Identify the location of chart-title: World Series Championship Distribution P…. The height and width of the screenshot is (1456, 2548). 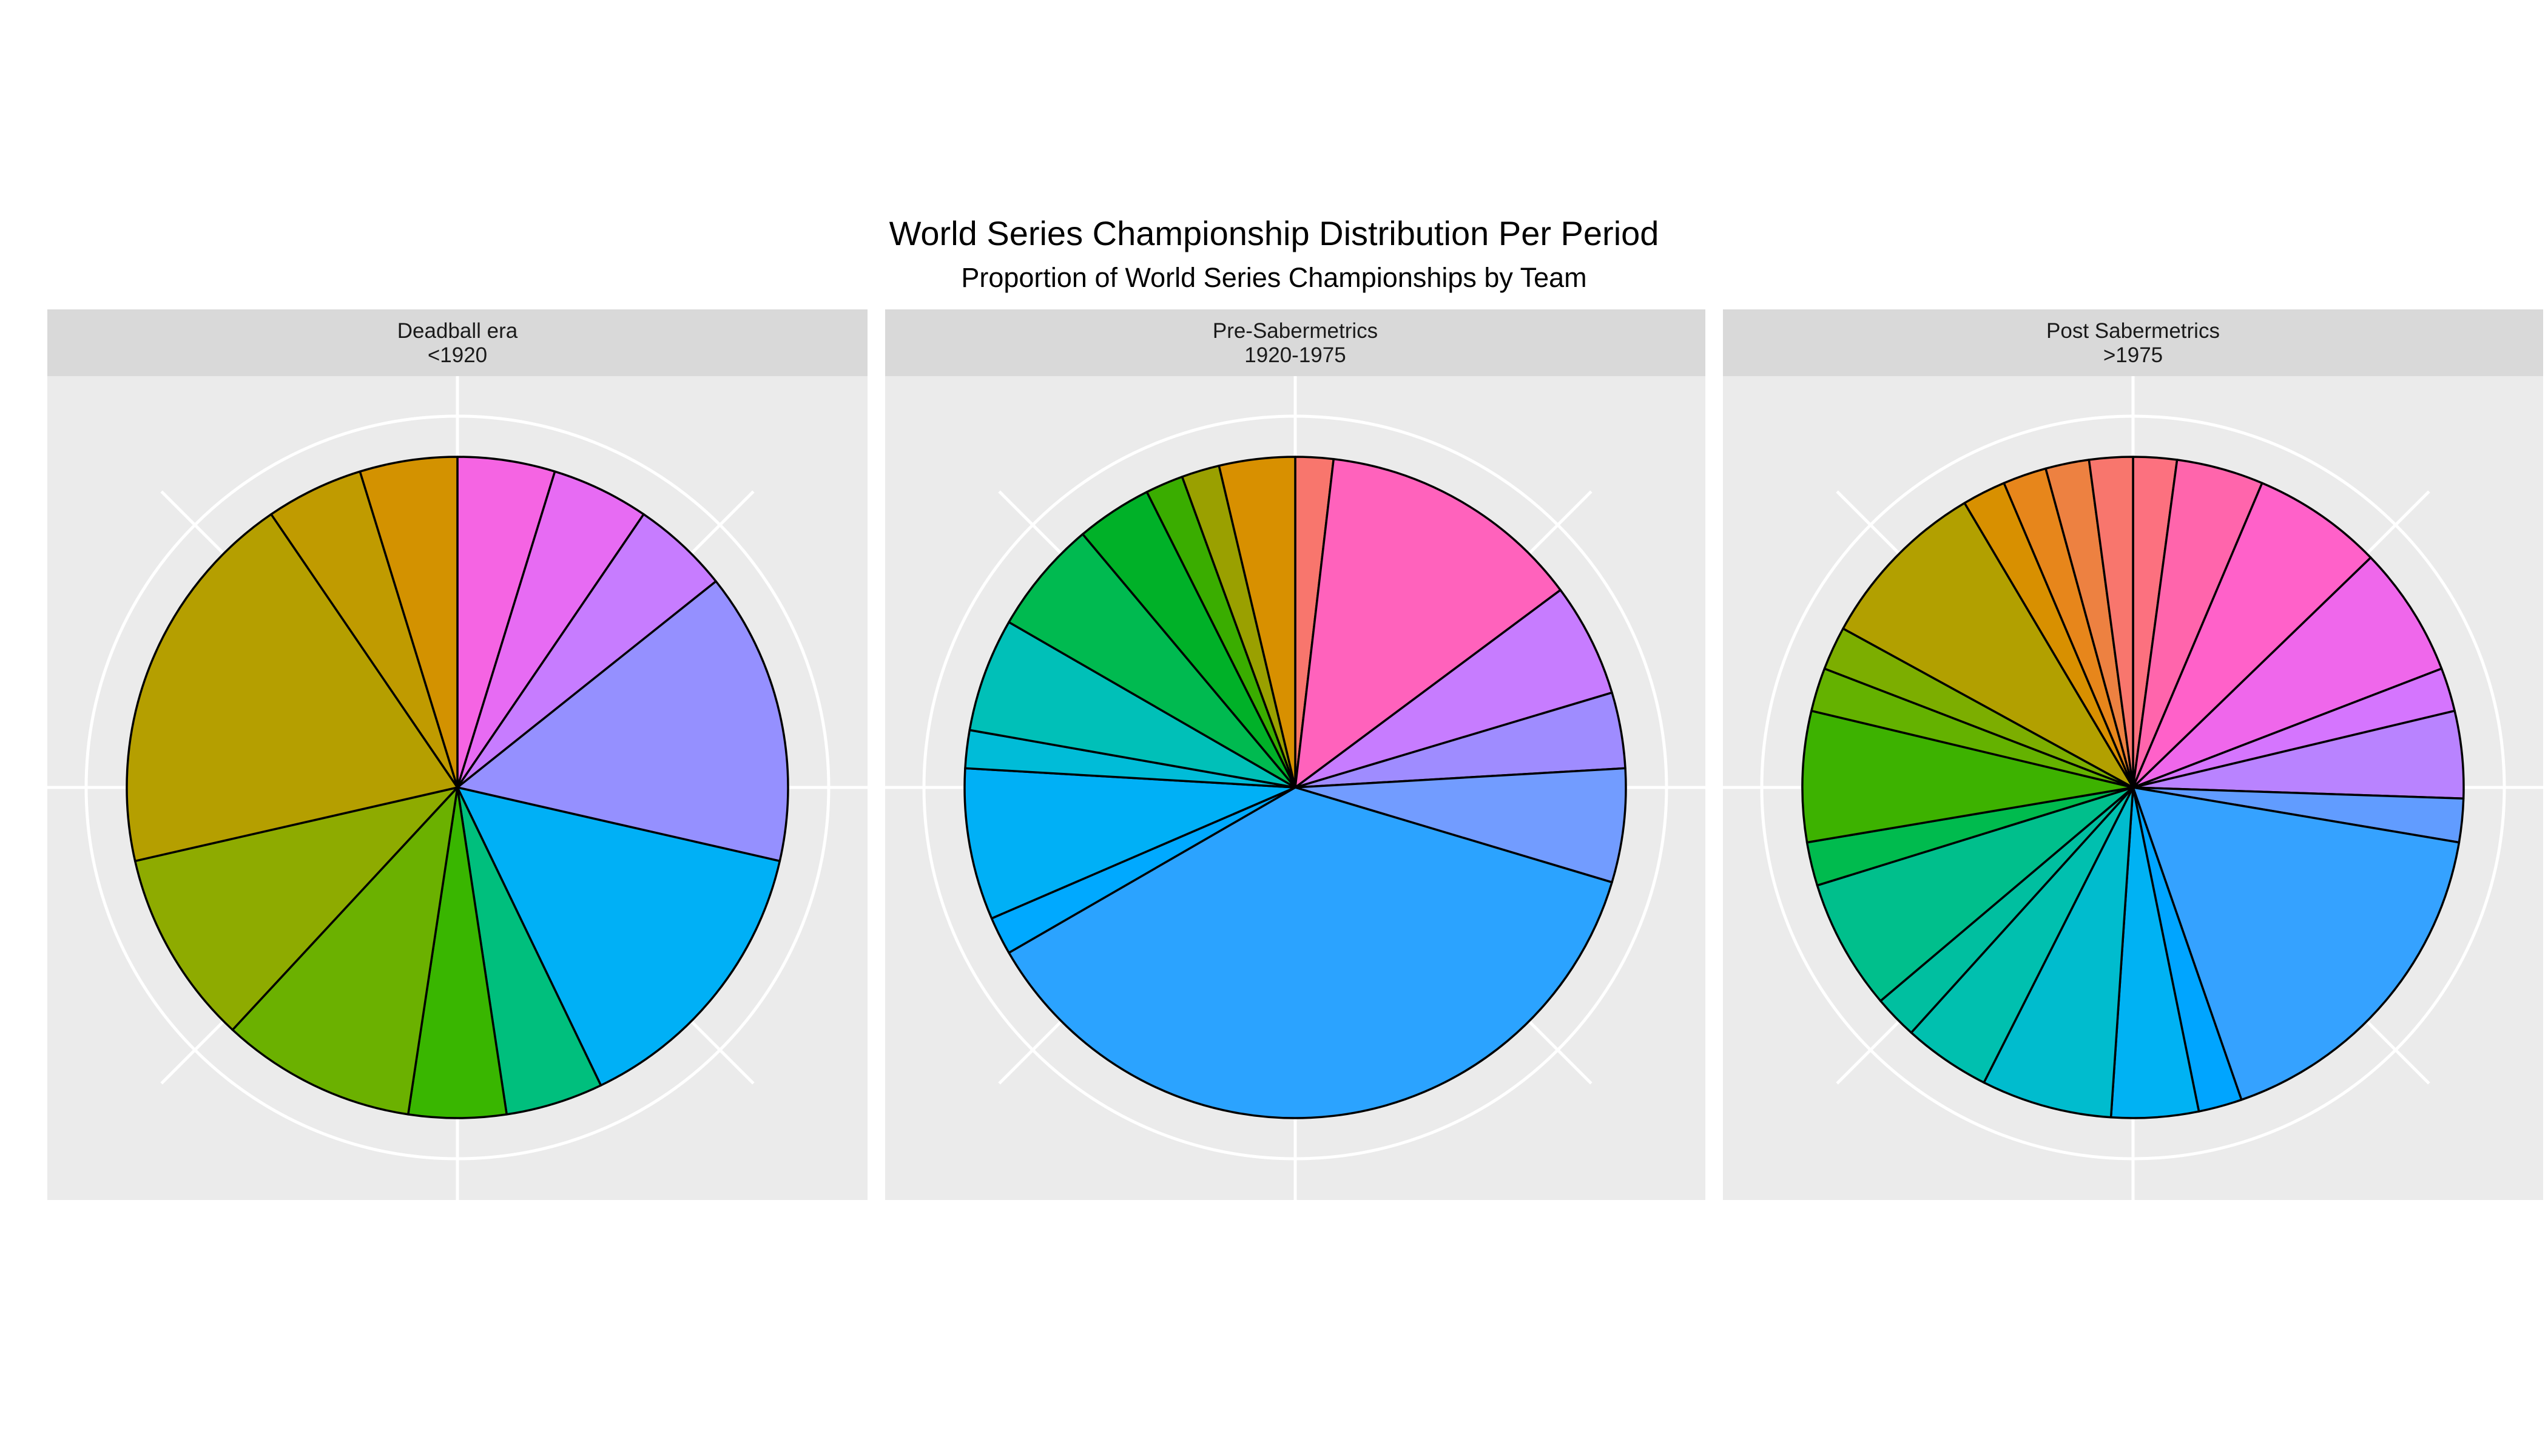
(1274, 233).